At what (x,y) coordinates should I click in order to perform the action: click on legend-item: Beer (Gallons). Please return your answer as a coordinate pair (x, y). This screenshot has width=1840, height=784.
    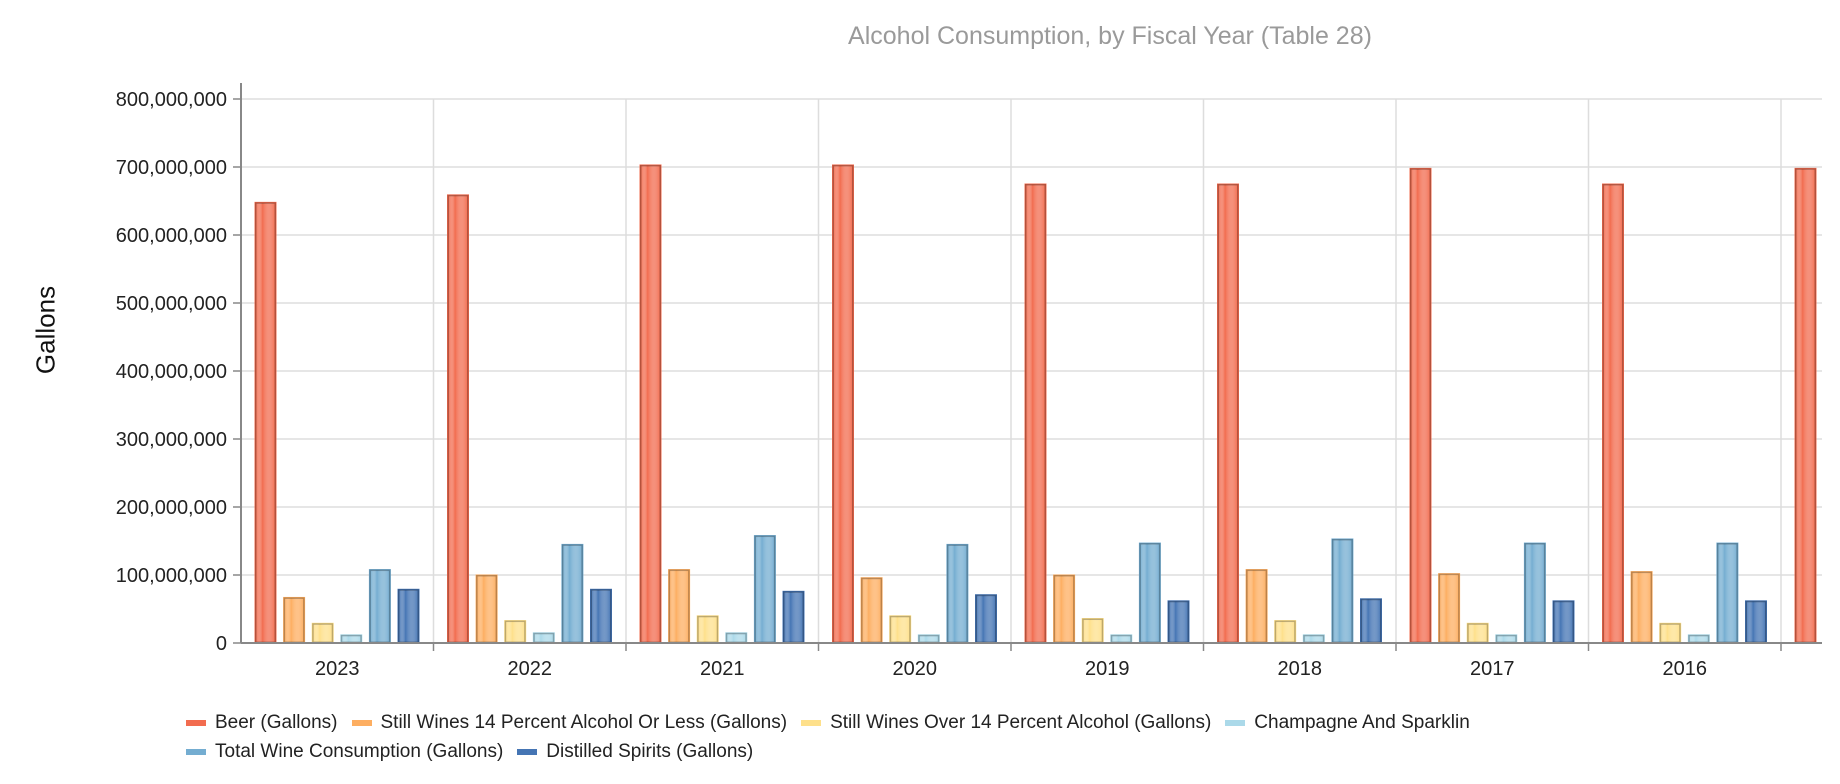
    Looking at the image, I should click on (262, 722).